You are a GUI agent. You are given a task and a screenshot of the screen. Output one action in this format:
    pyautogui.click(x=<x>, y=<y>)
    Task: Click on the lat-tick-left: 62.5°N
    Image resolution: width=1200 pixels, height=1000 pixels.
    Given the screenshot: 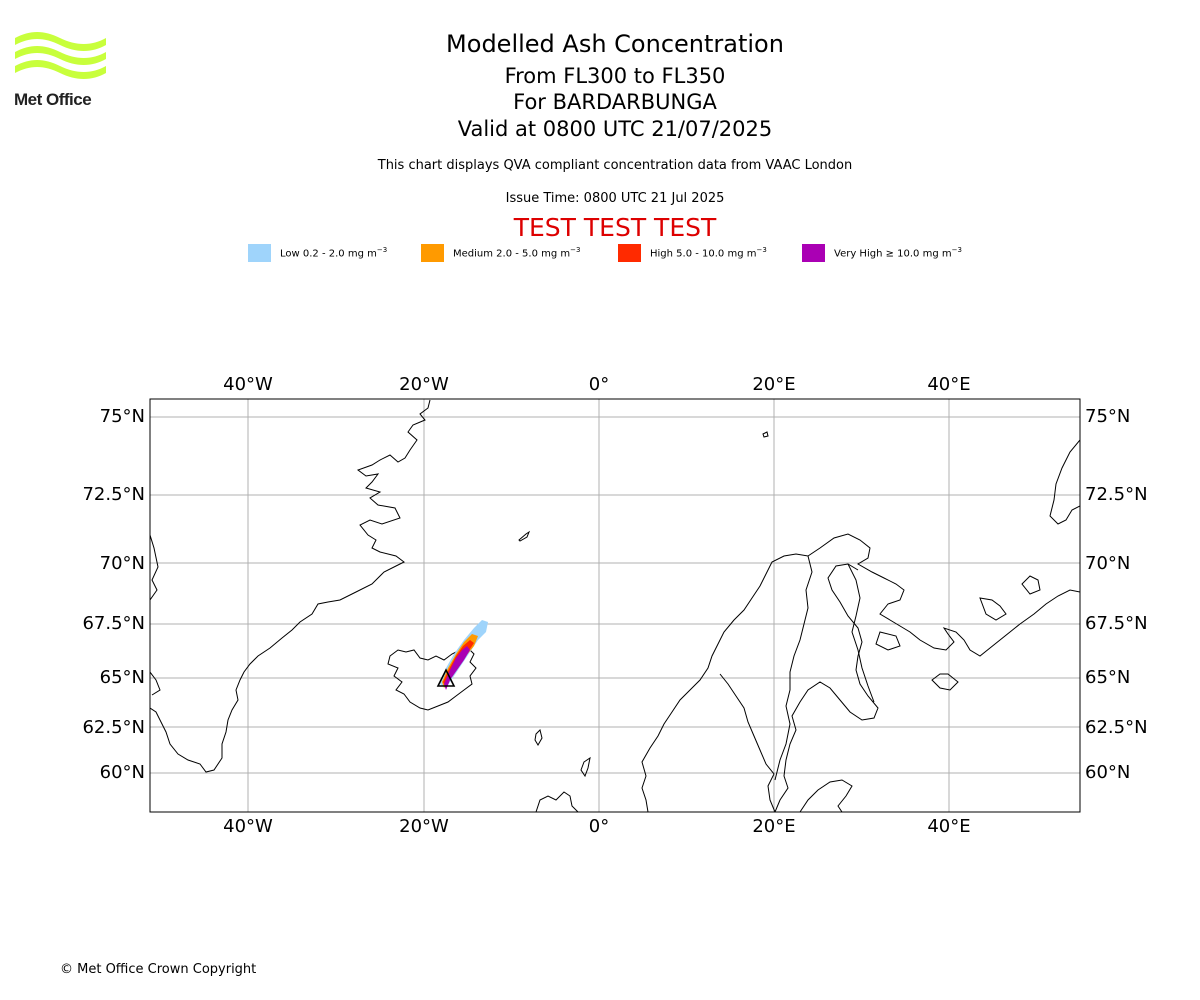 What is the action you would take?
    pyautogui.click(x=113, y=727)
    